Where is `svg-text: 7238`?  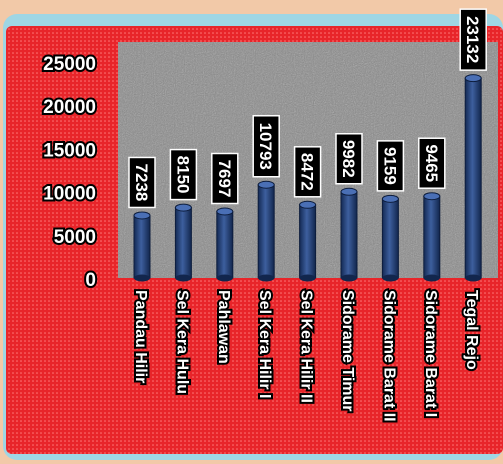 svg-text: 7238 is located at coordinates (141, 183).